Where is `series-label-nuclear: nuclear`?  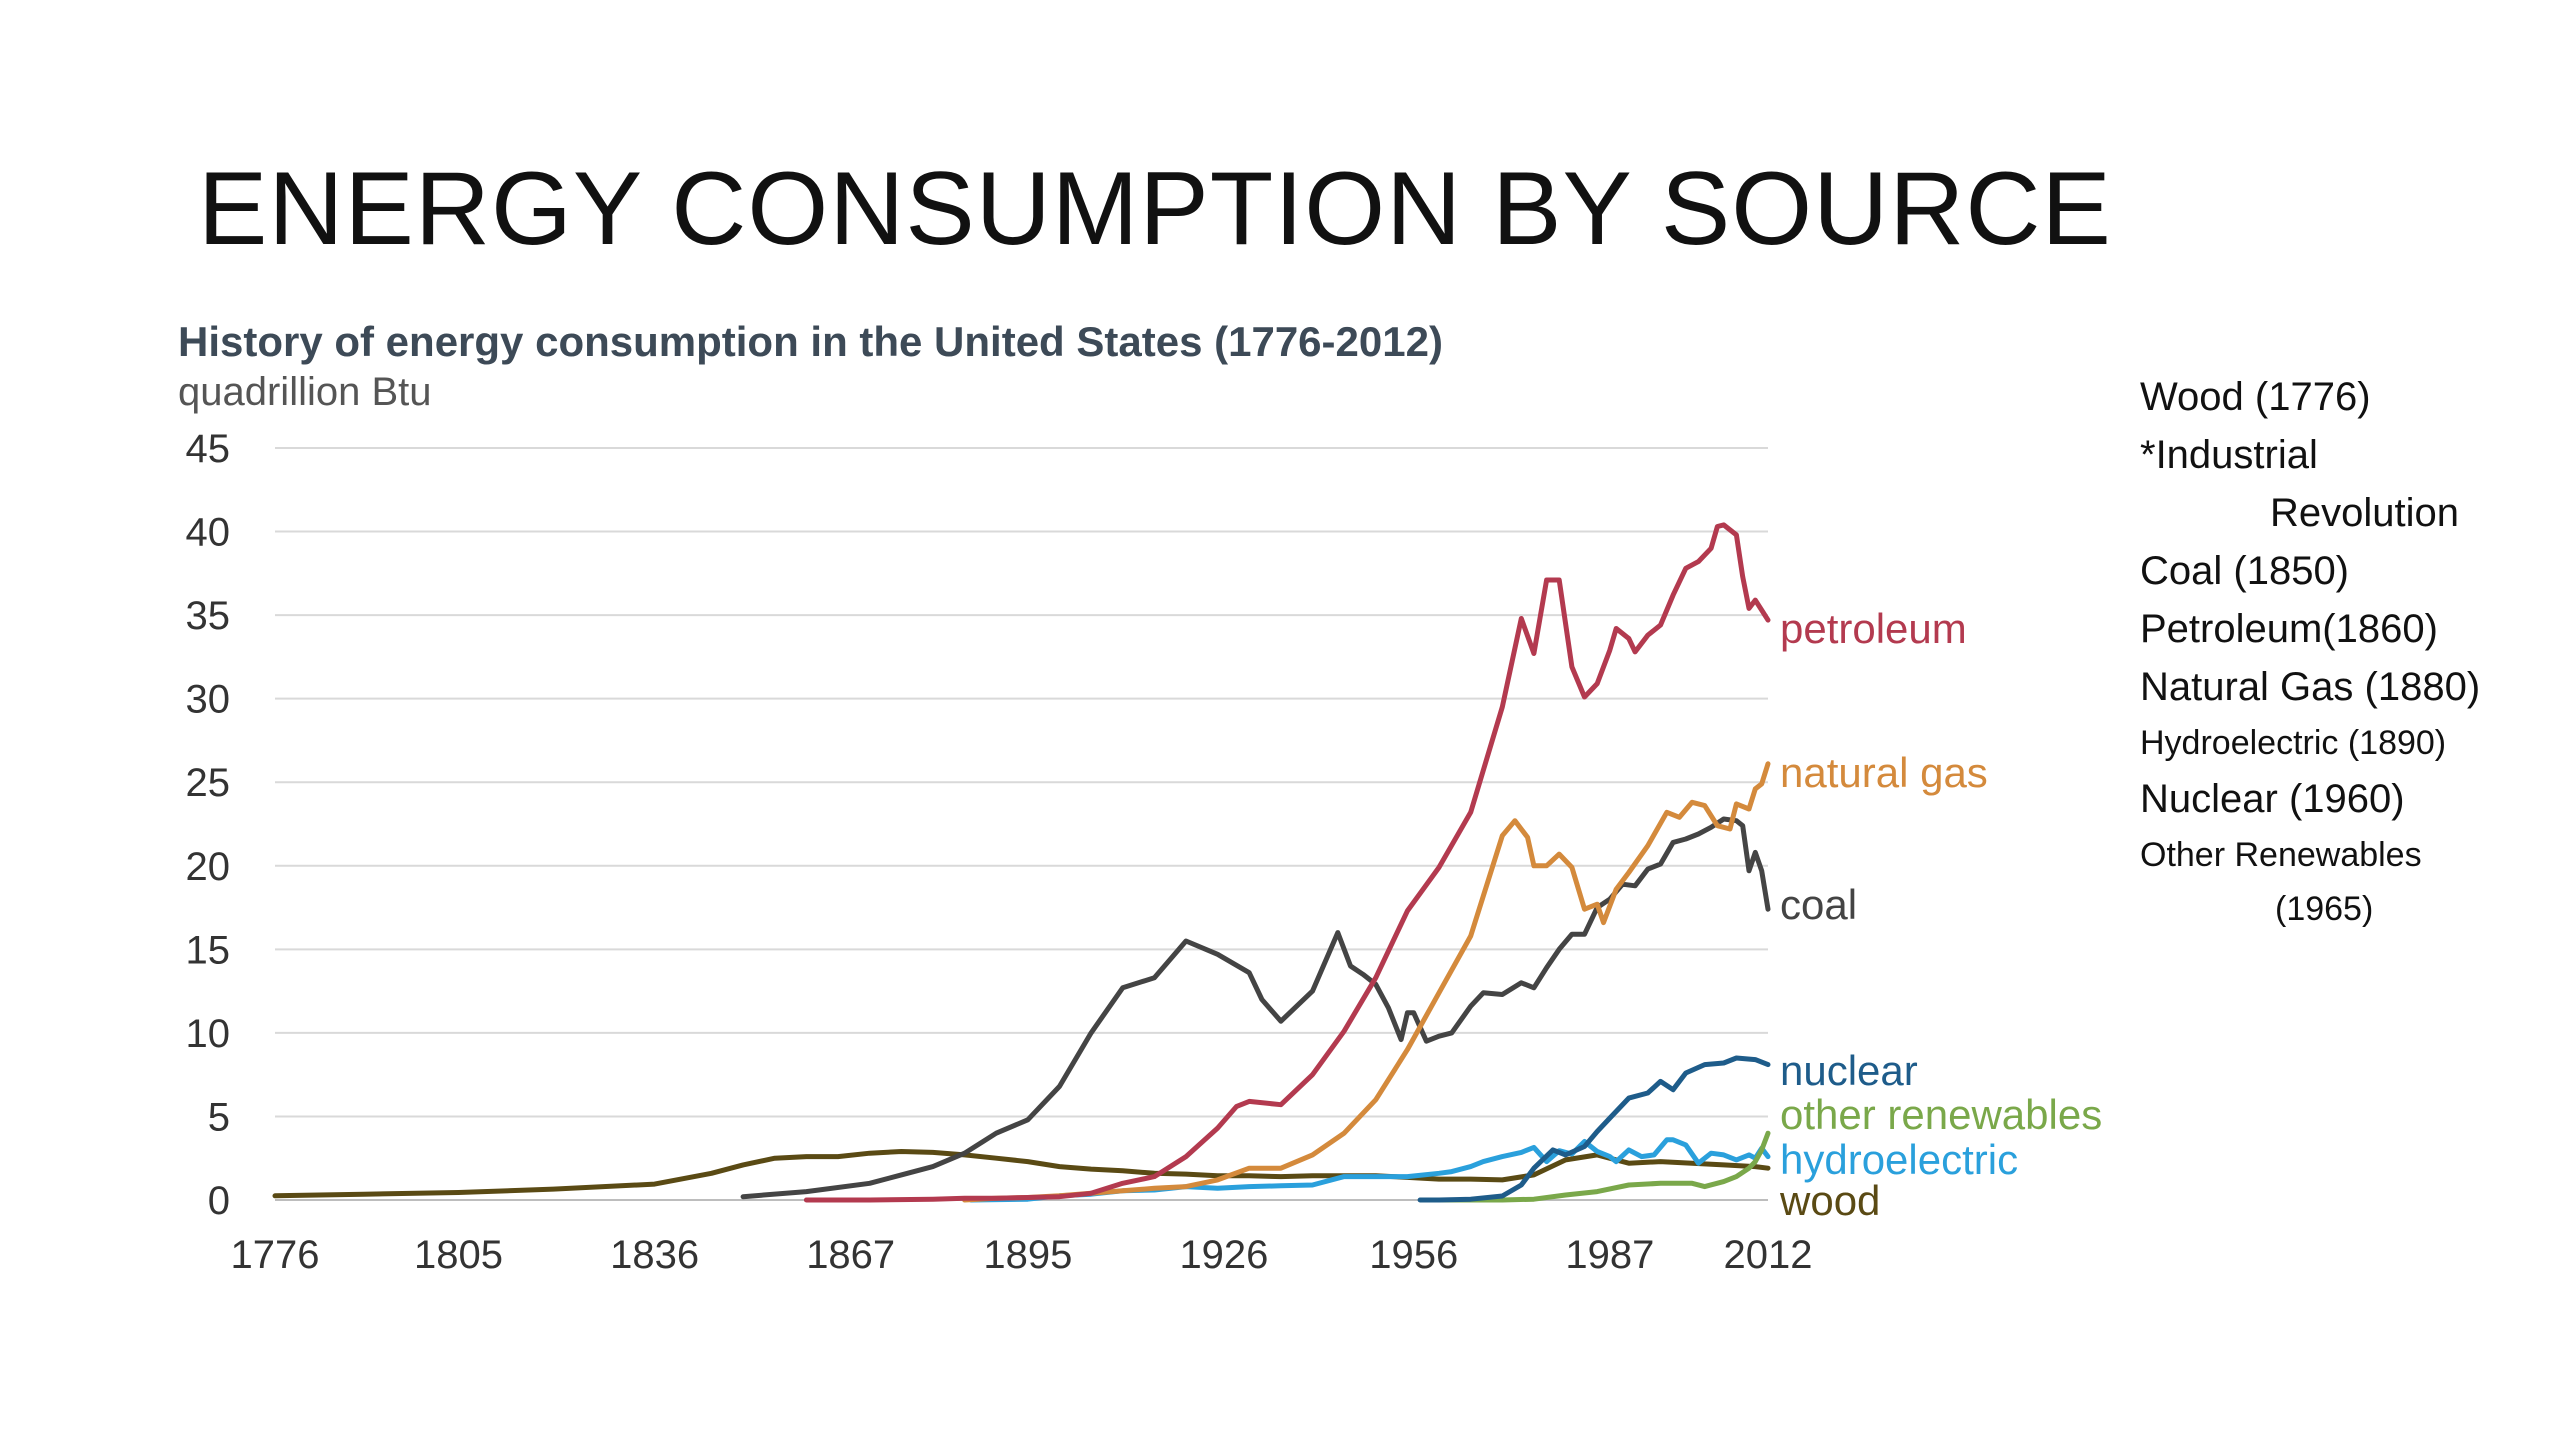 series-label-nuclear: nuclear is located at coordinates (1849, 1070).